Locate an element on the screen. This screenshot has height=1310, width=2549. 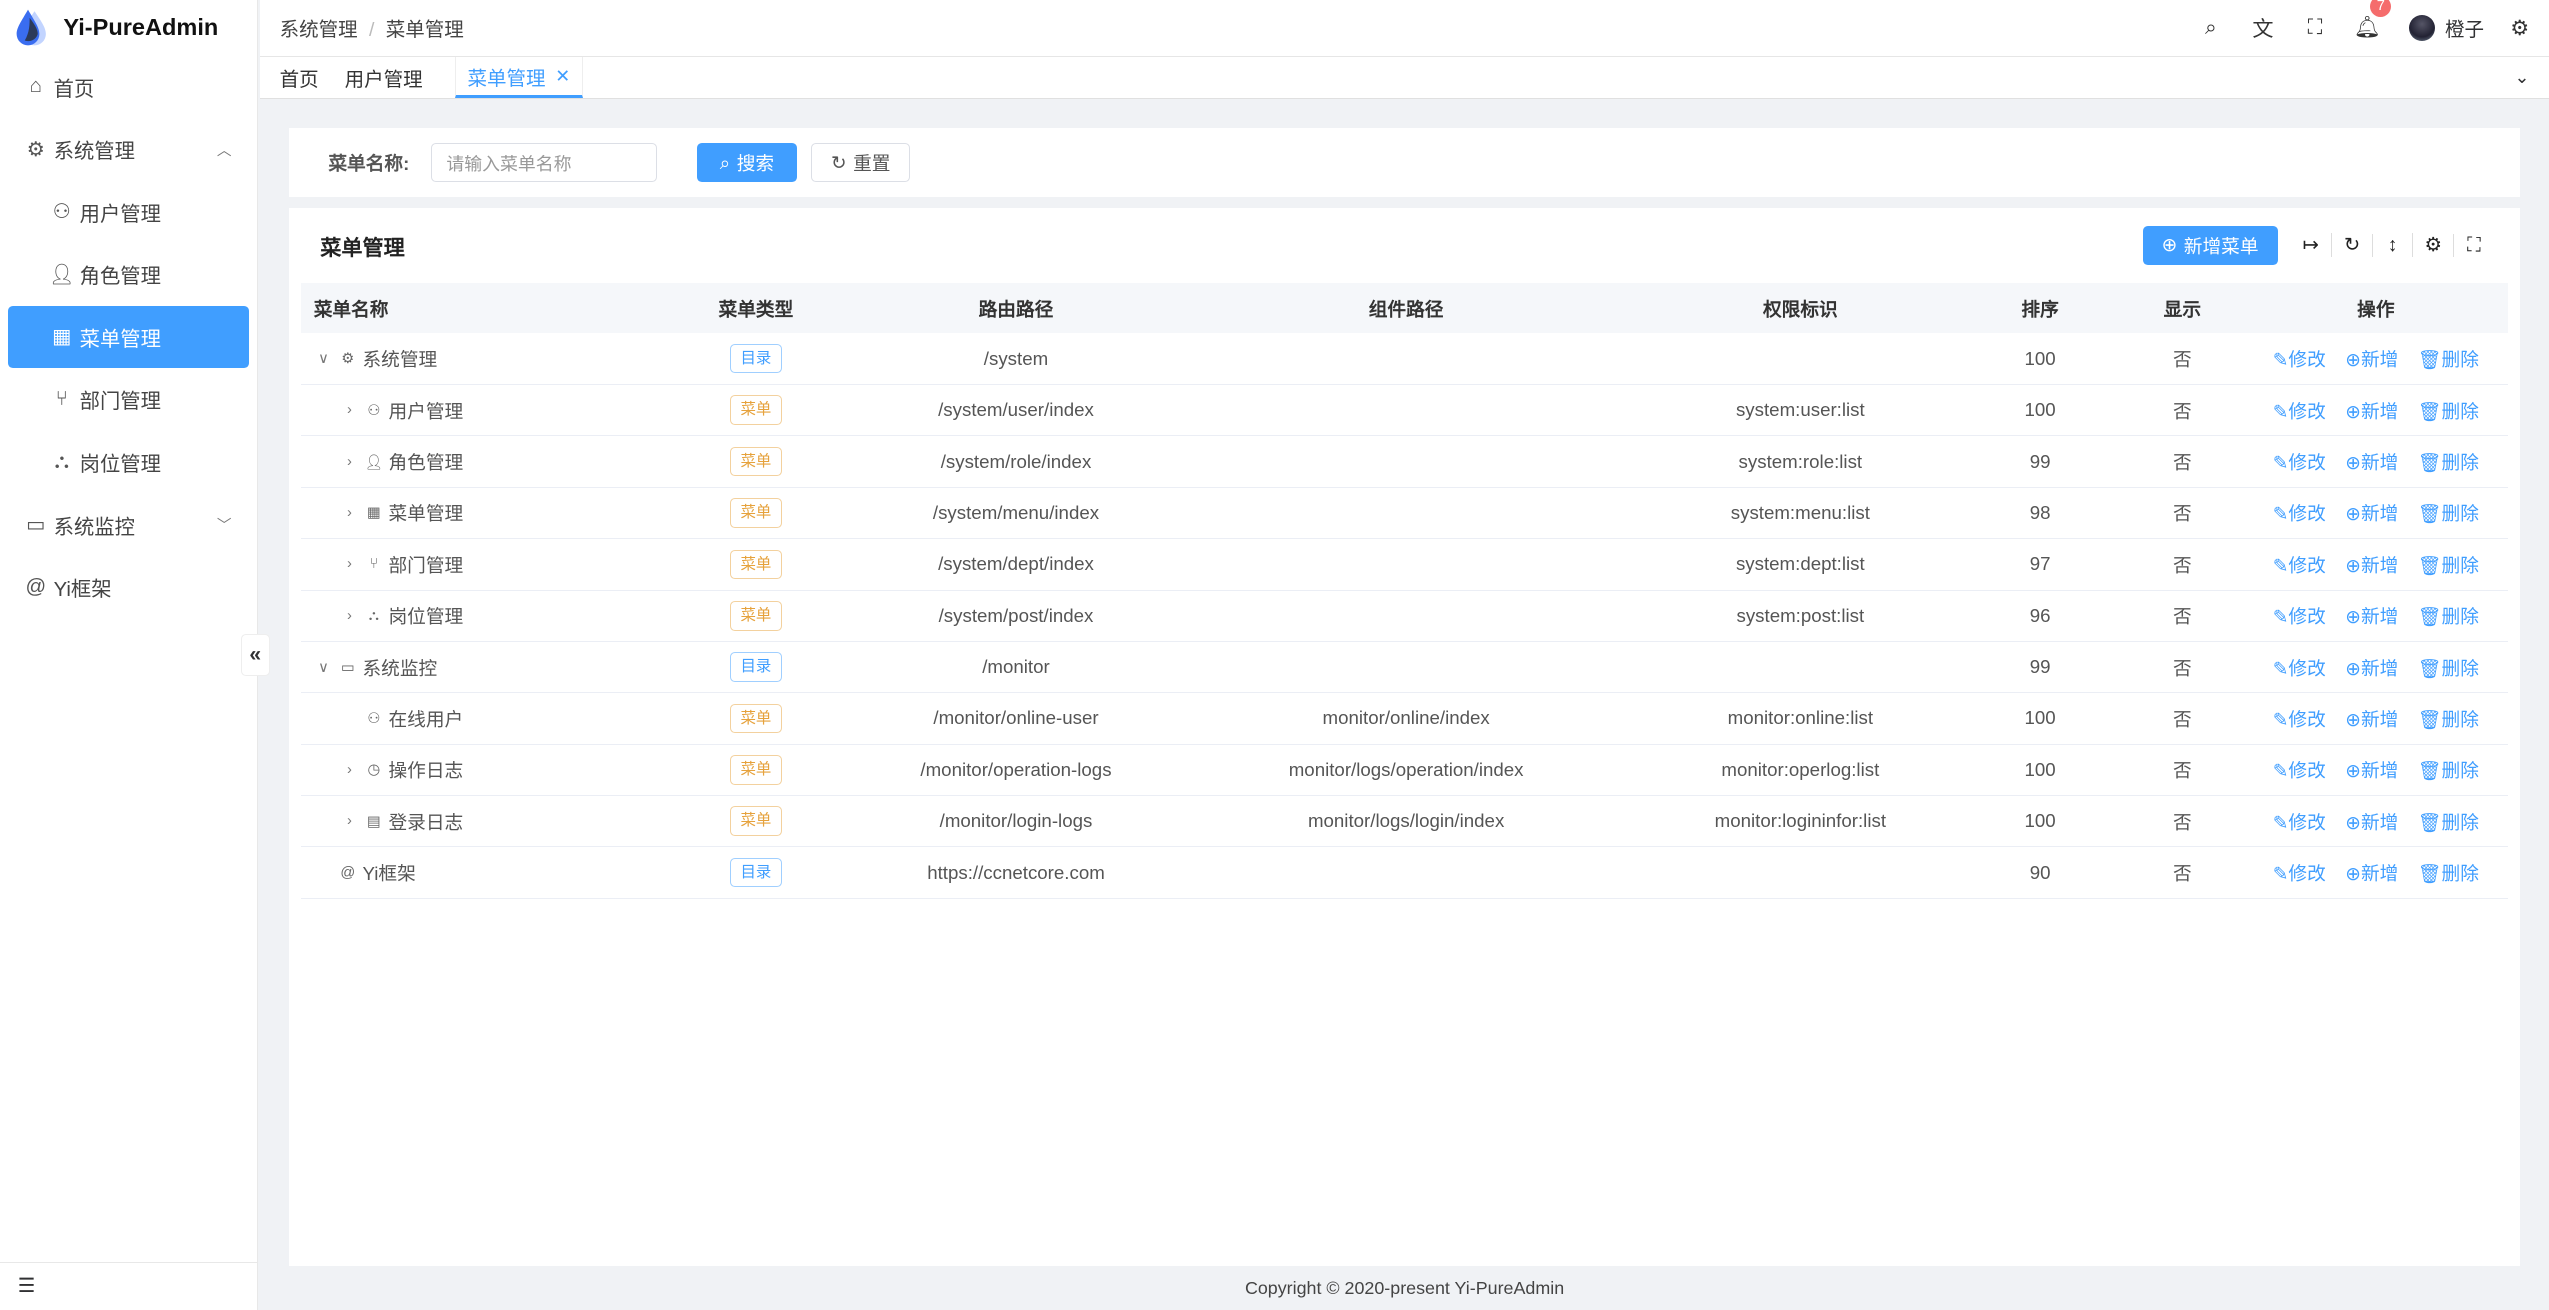
sidebar-item: 👤︎ 角色管理 is located at coordinates (128, 274).